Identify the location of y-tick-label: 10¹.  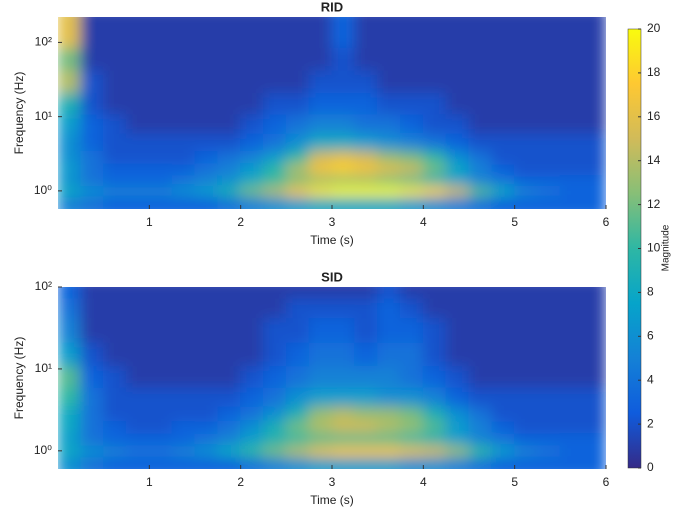
(43, 116).